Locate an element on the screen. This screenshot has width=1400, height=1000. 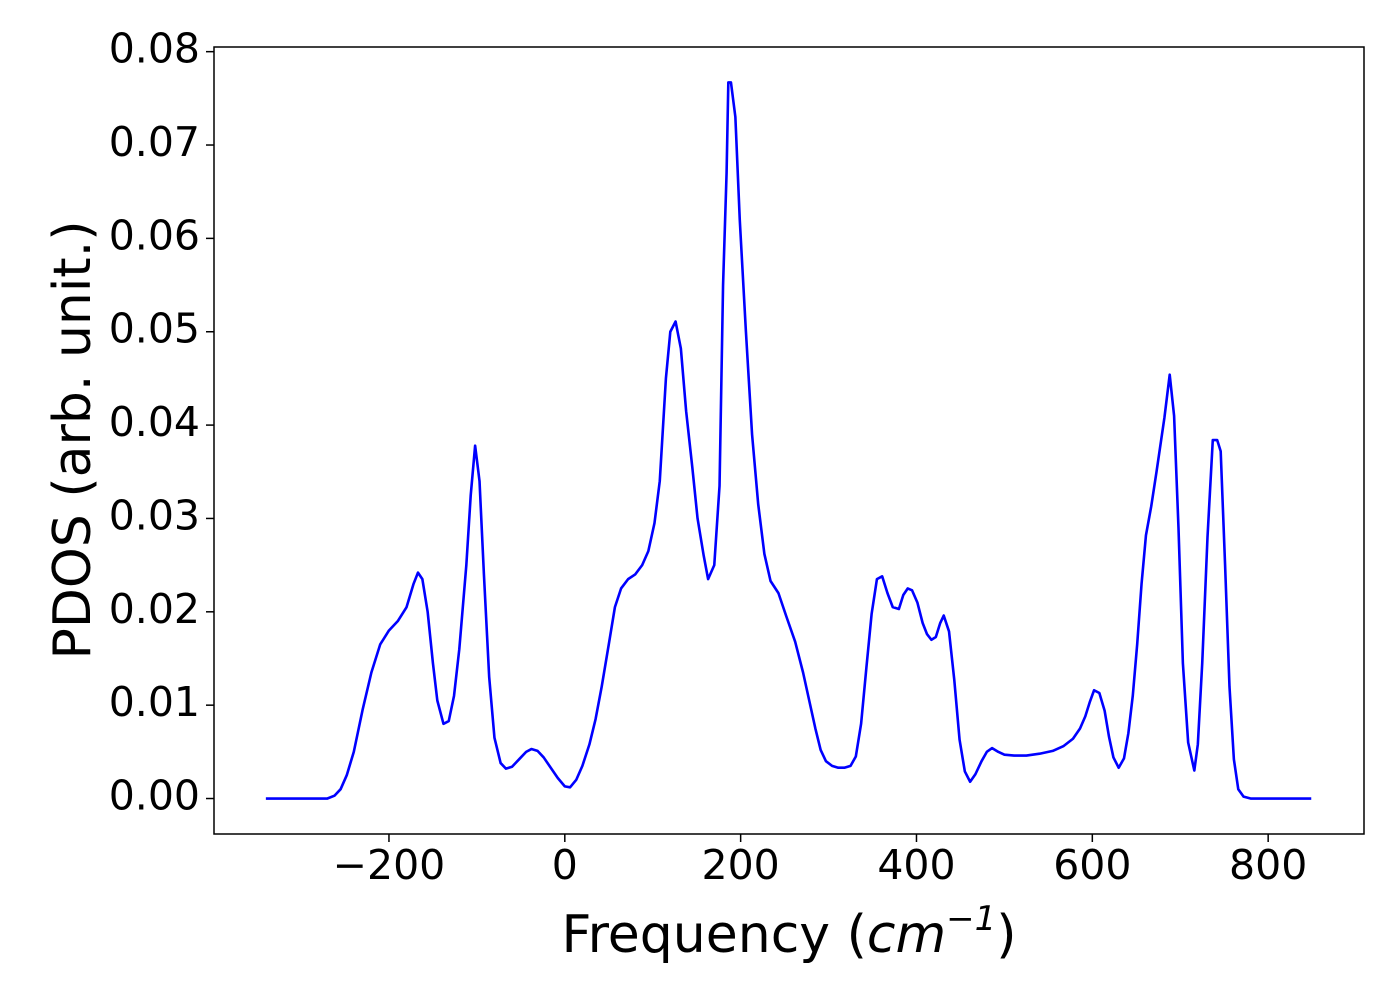
y-tick-label: 0.00 is located at coordinates (154, 796).